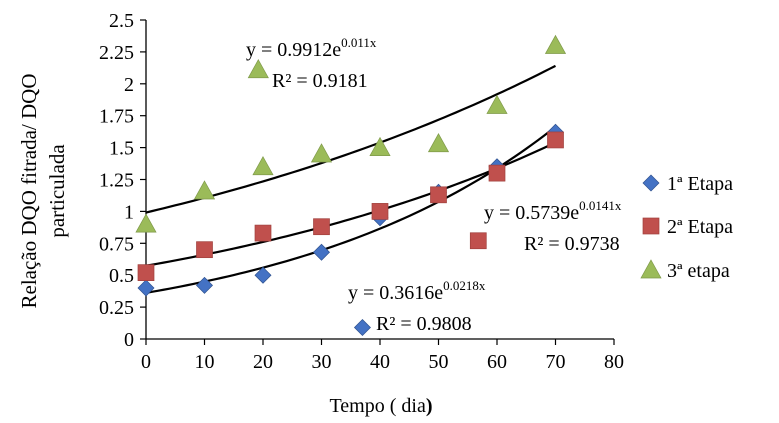 The width and height of the screenshot is (779, 423). I want to click on legend: 1ª Etapa 2ª Etapa 3ª etapa, so click(686, 227).